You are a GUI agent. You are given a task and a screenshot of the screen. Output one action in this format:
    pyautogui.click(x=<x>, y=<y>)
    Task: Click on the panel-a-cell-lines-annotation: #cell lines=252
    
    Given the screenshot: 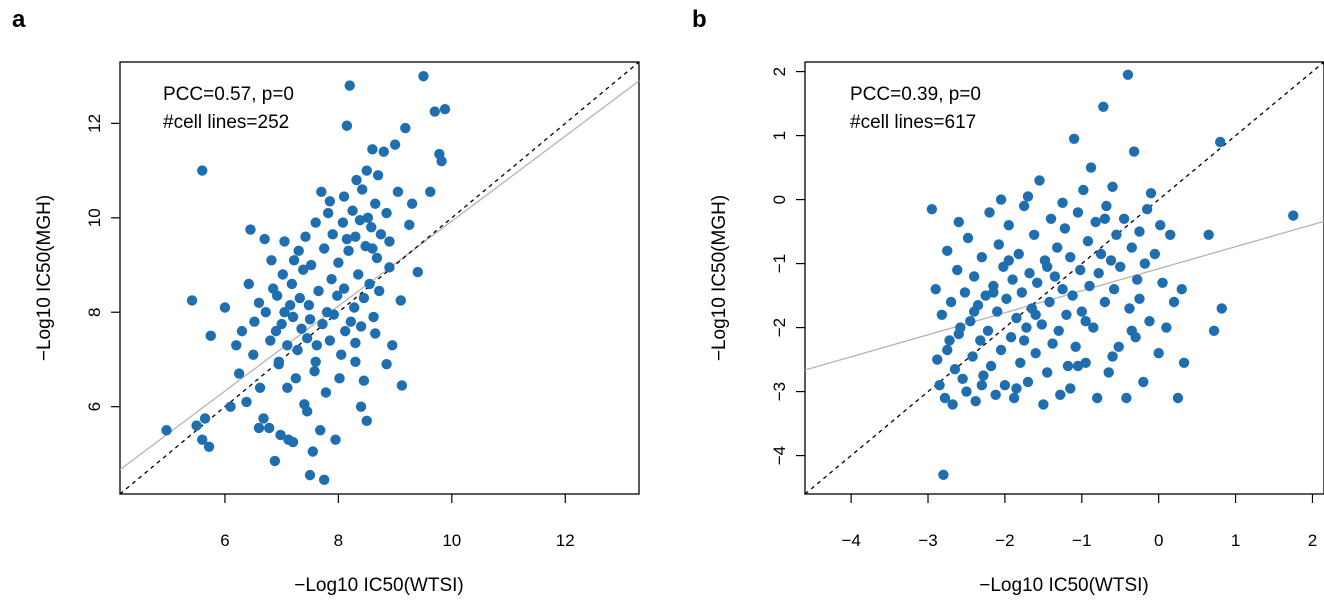 What is the action you would take?
    pyautogui.click(x=226, y=122)
    